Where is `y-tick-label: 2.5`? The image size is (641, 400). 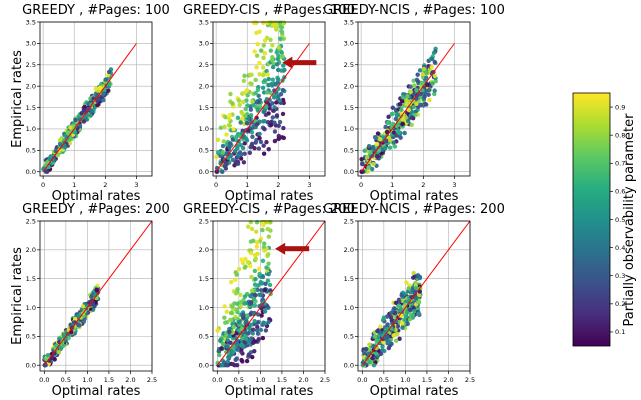
y-tick-label: 2.5 is located at coordinates (349, 65).